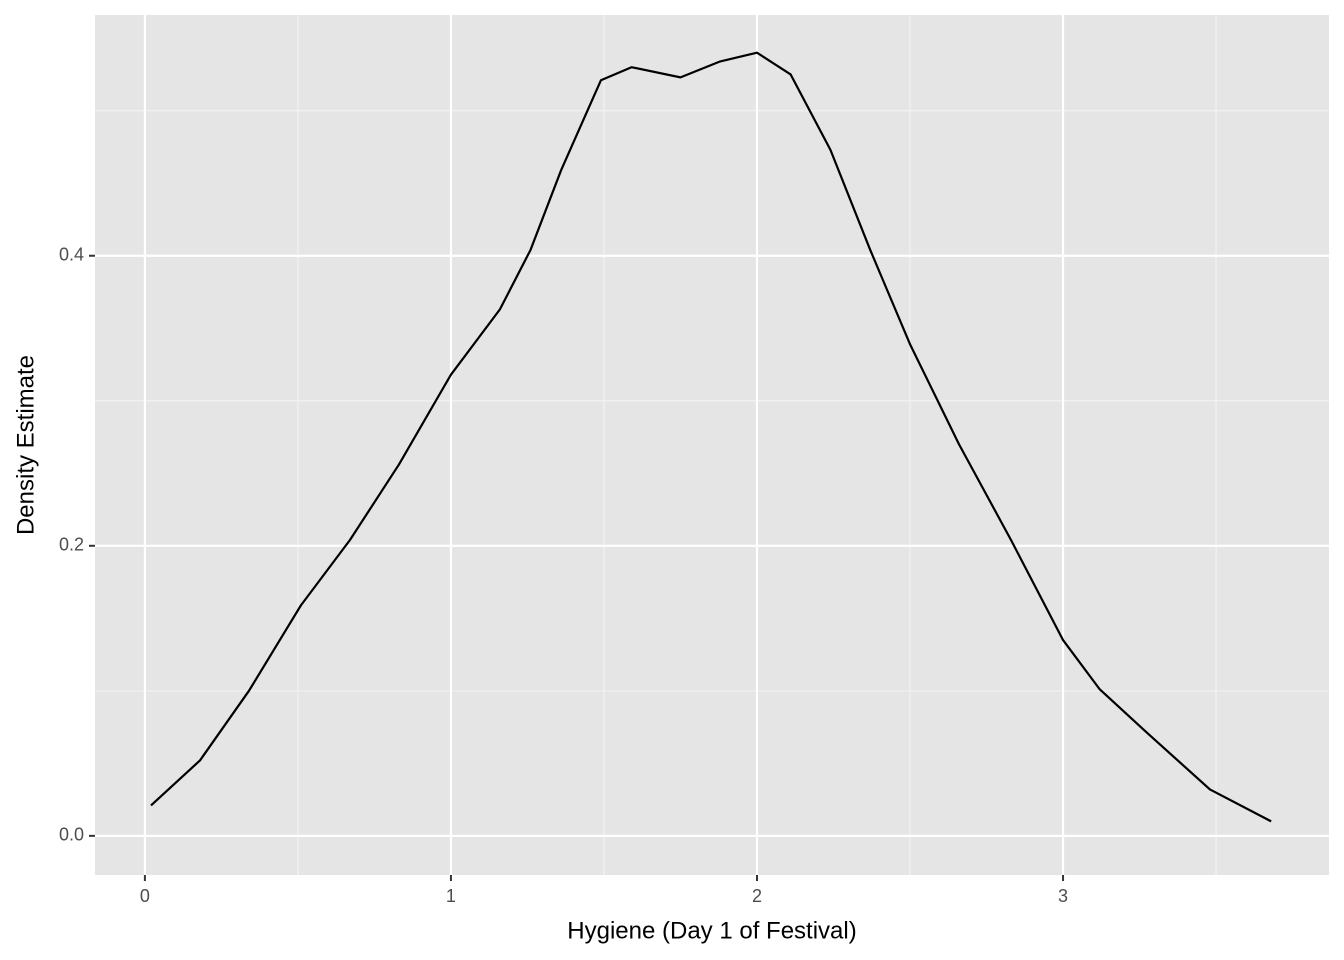  What do you see at coordinates (71, 254) in the screenshot?
I see `y-tick-label: 0.4` at bounding box center [71, 254].